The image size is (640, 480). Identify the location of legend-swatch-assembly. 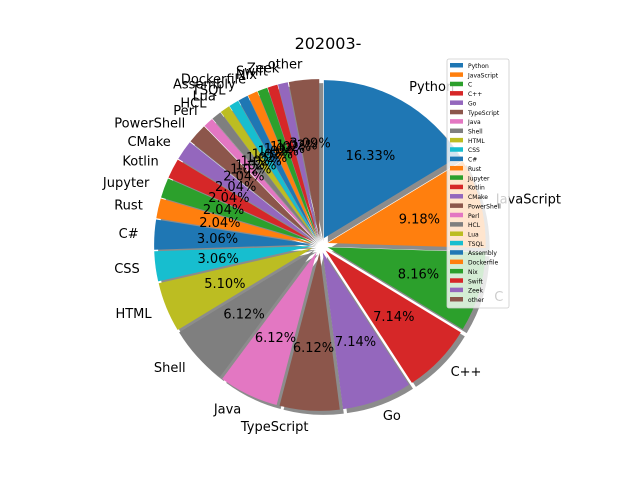
(456, 252).